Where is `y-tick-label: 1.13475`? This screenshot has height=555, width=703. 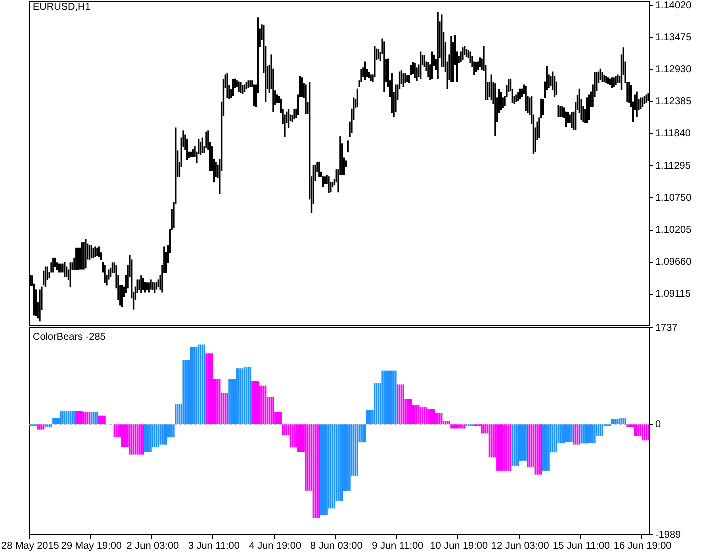
y-tick-label: 1.13475 is located at coordinates (674, 38).